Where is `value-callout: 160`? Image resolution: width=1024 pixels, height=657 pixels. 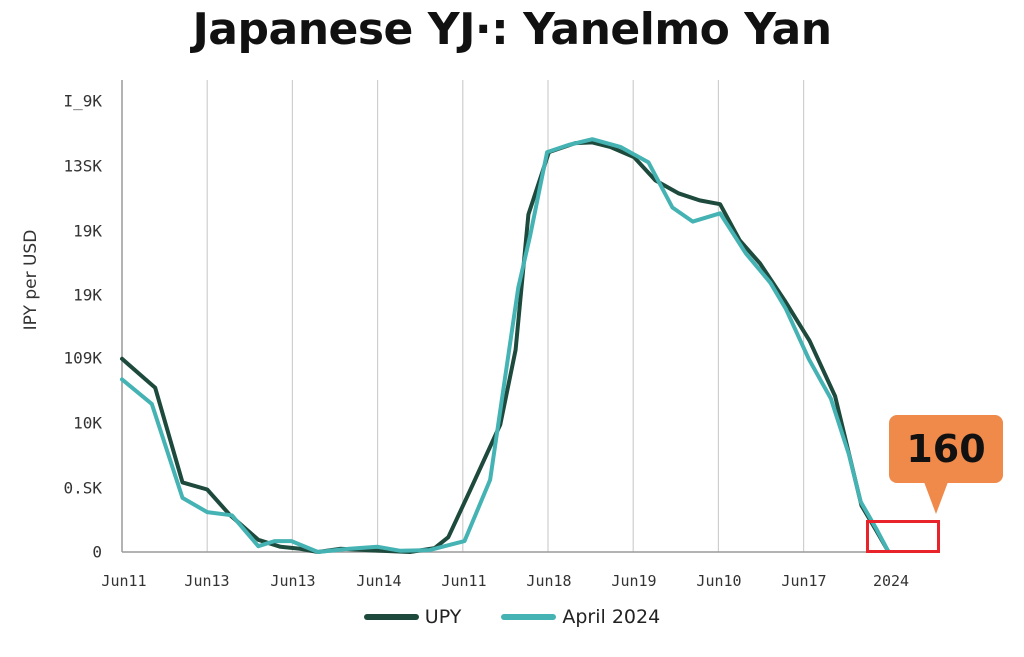 value-callout: 160 is located at coordinates (946, 449).